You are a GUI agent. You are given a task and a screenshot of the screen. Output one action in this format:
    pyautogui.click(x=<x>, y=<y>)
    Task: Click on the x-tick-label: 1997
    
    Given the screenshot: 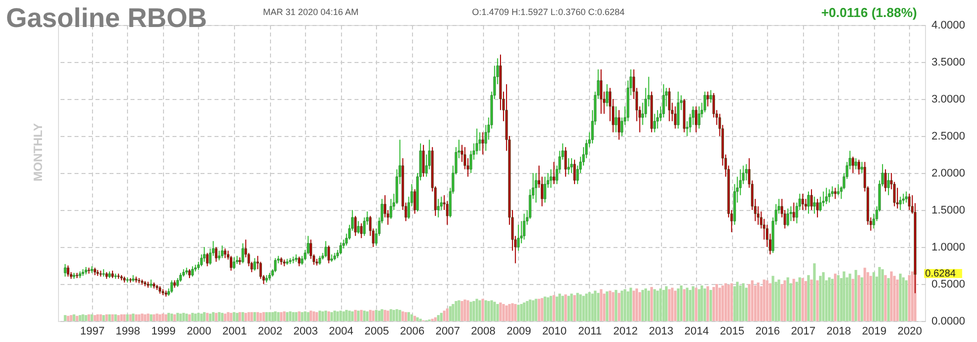 What is the action you would take?
    pyautogui.click(x=92, y=332)
    